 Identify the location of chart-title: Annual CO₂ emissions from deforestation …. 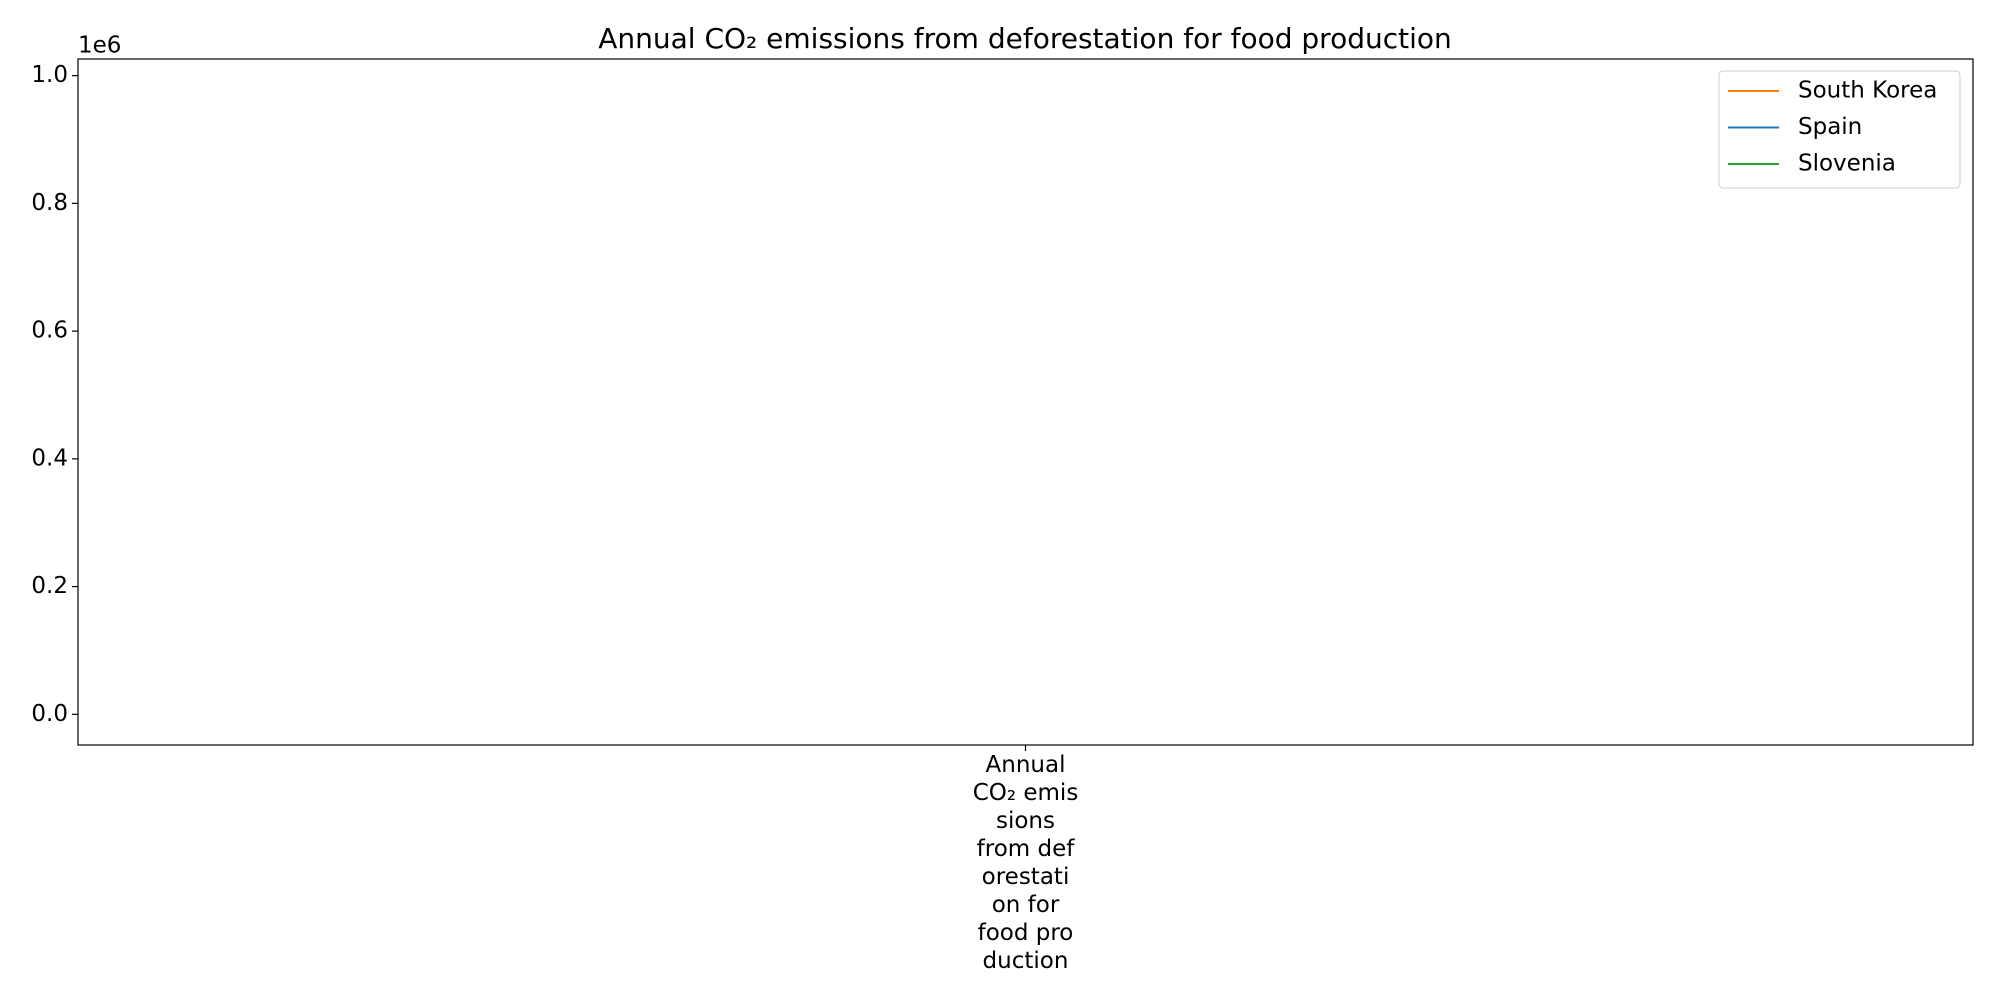
(1025, 38).